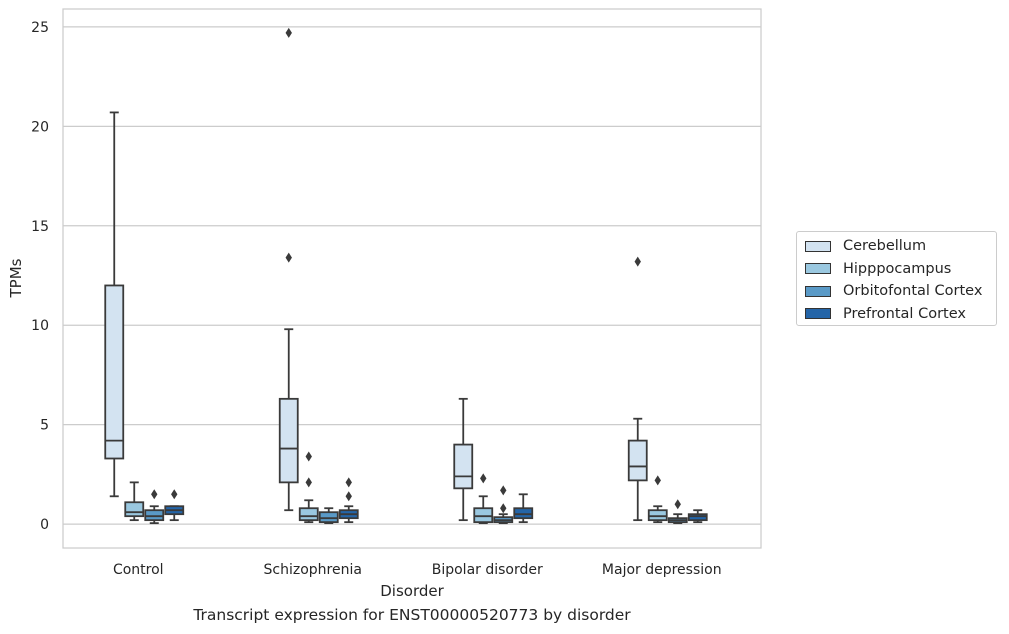 The height and width of the screenshot is (634, 1009). I want to click on legend-item: Hipppocampus, so click(900, 269).